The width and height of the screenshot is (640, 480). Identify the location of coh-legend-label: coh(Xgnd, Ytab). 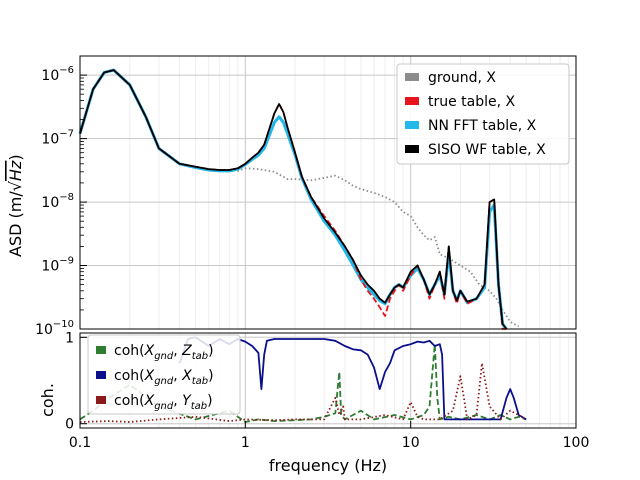
(163, 402).